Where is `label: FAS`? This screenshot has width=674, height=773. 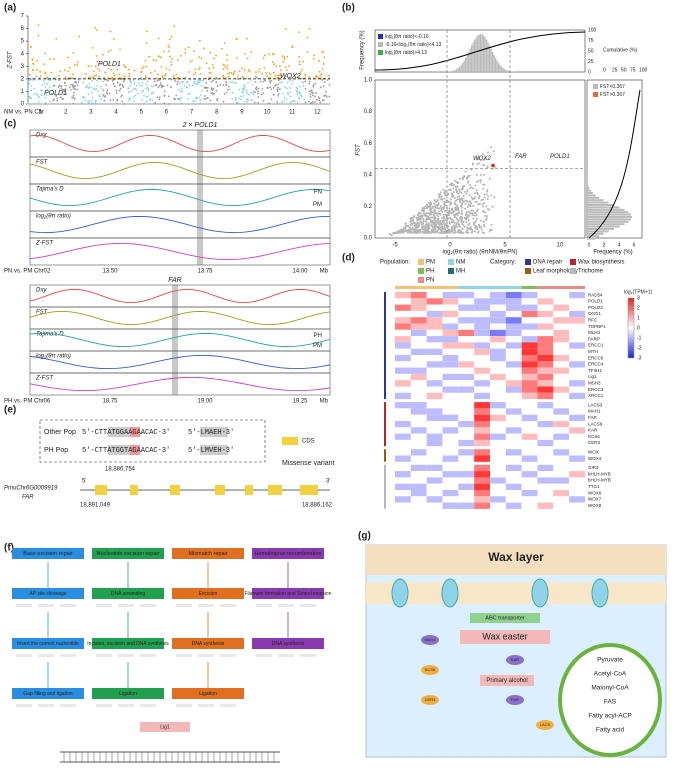 label: FAS is located at coordinates (610, 702).